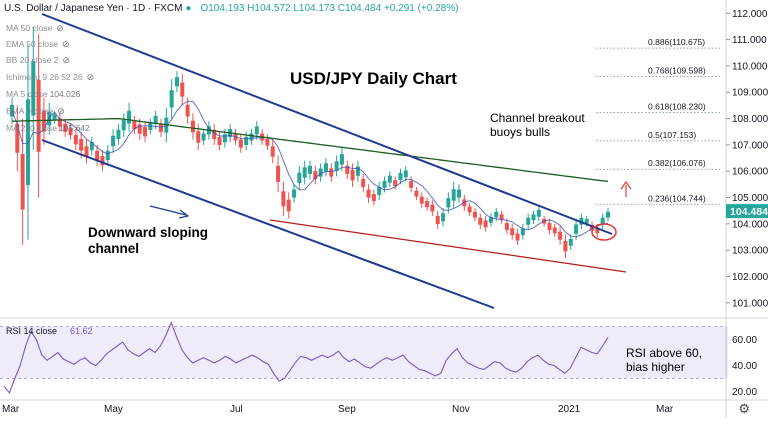 The height and width of the screenshot is (424, 768). What do you see at coordinates (744, 408) in the screenshot?
I see `settings-gear-icon: ⚙` at bounding box center [744, 408].